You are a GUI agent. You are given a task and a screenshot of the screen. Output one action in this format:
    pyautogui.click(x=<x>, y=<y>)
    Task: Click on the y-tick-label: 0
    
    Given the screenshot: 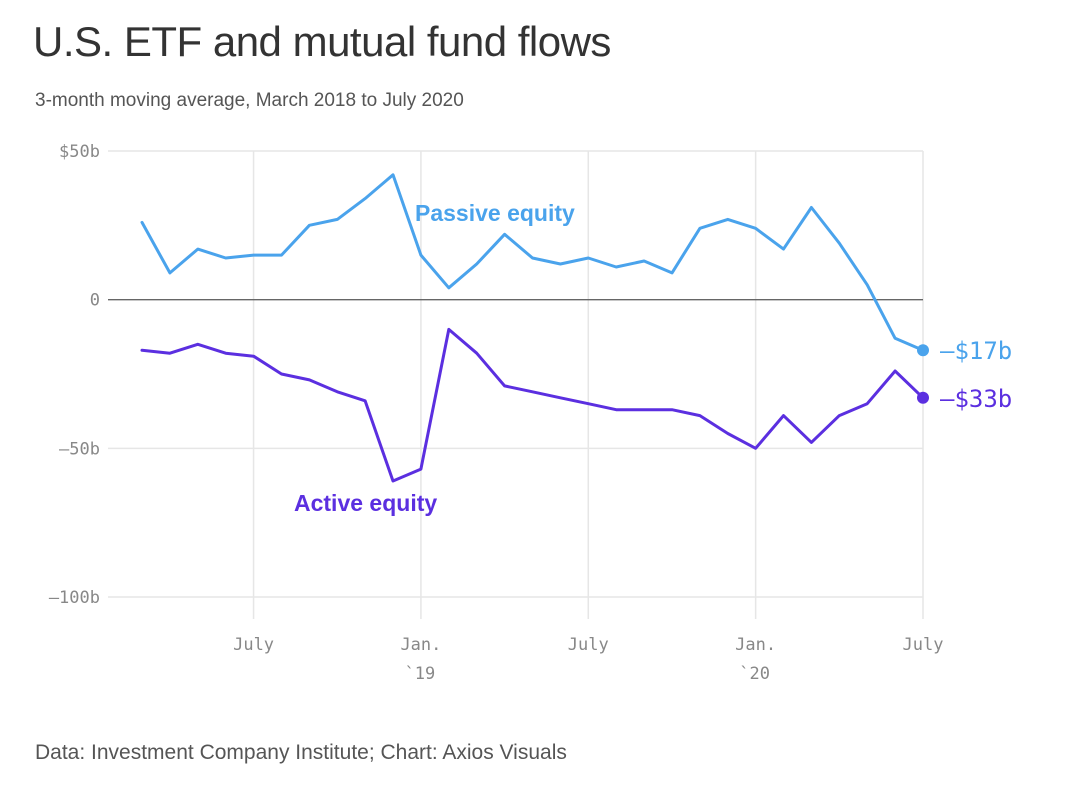 What is the action you would take?
    pyautogui.click(x=95, y=301)
    